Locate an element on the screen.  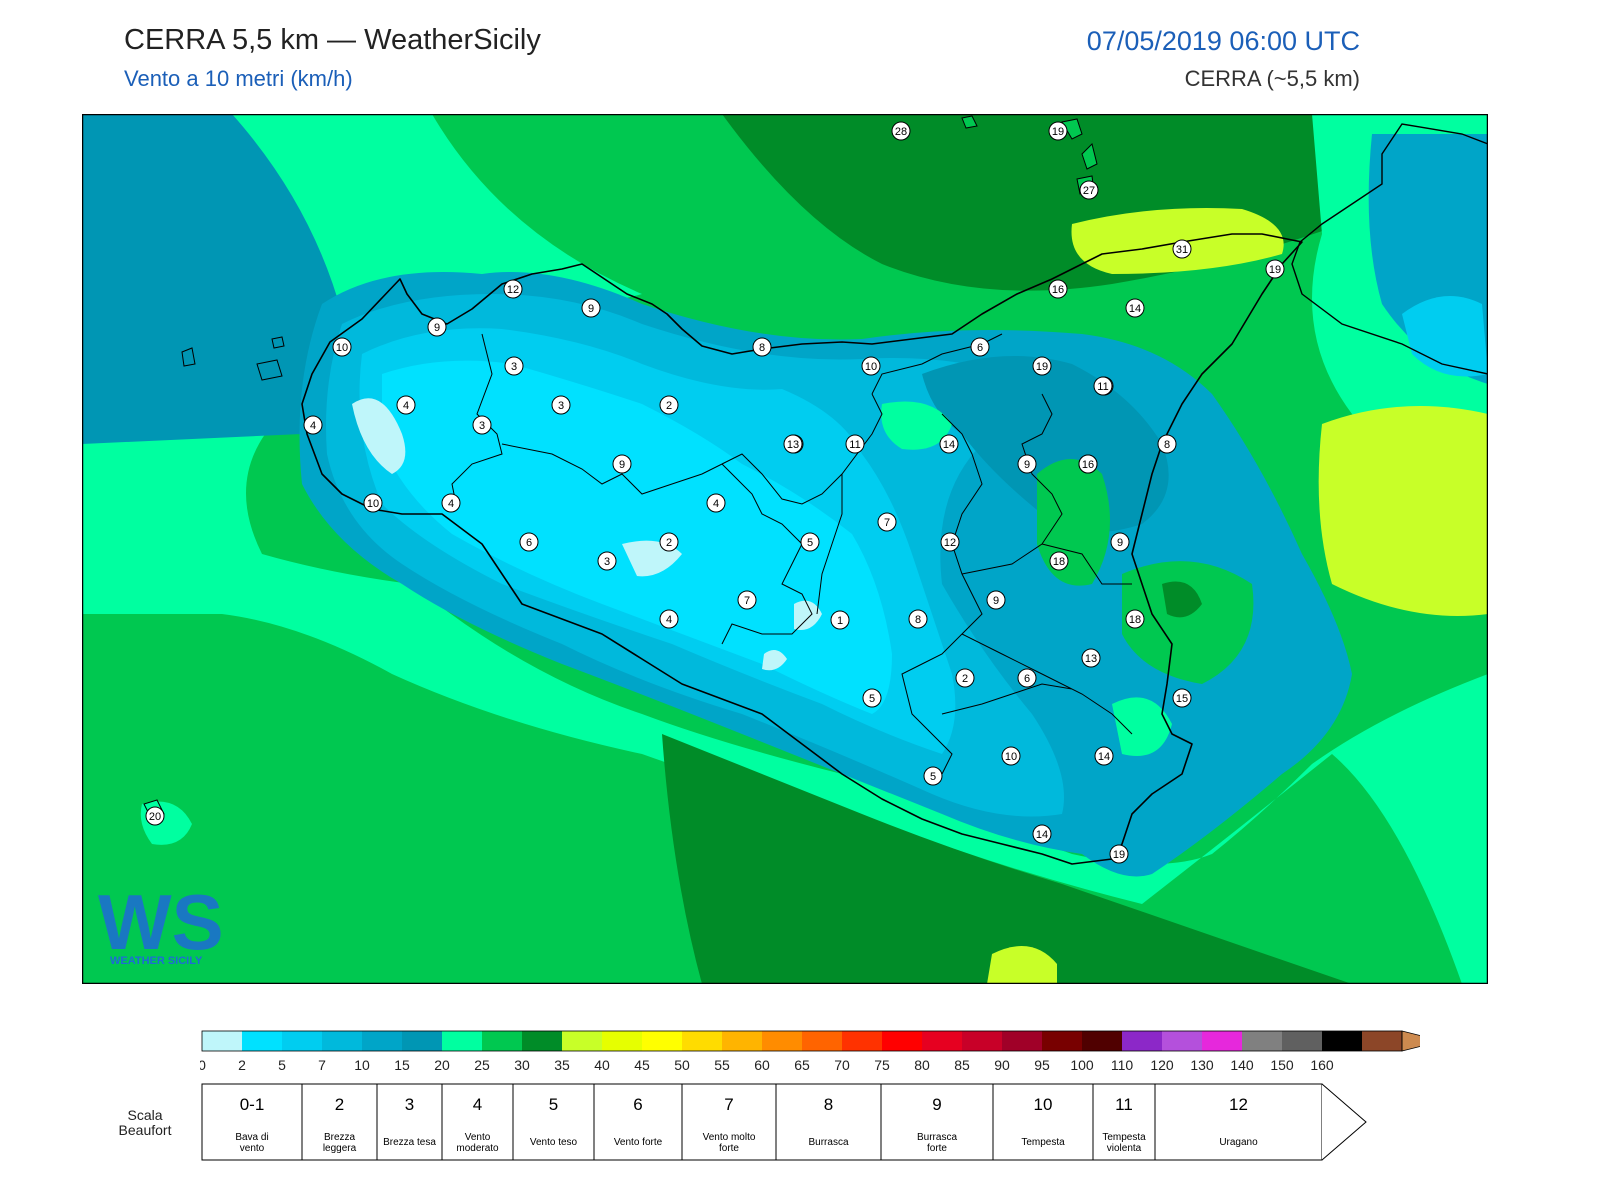
wind-speed-marker: 14 is located at coordinates (1042, 834).